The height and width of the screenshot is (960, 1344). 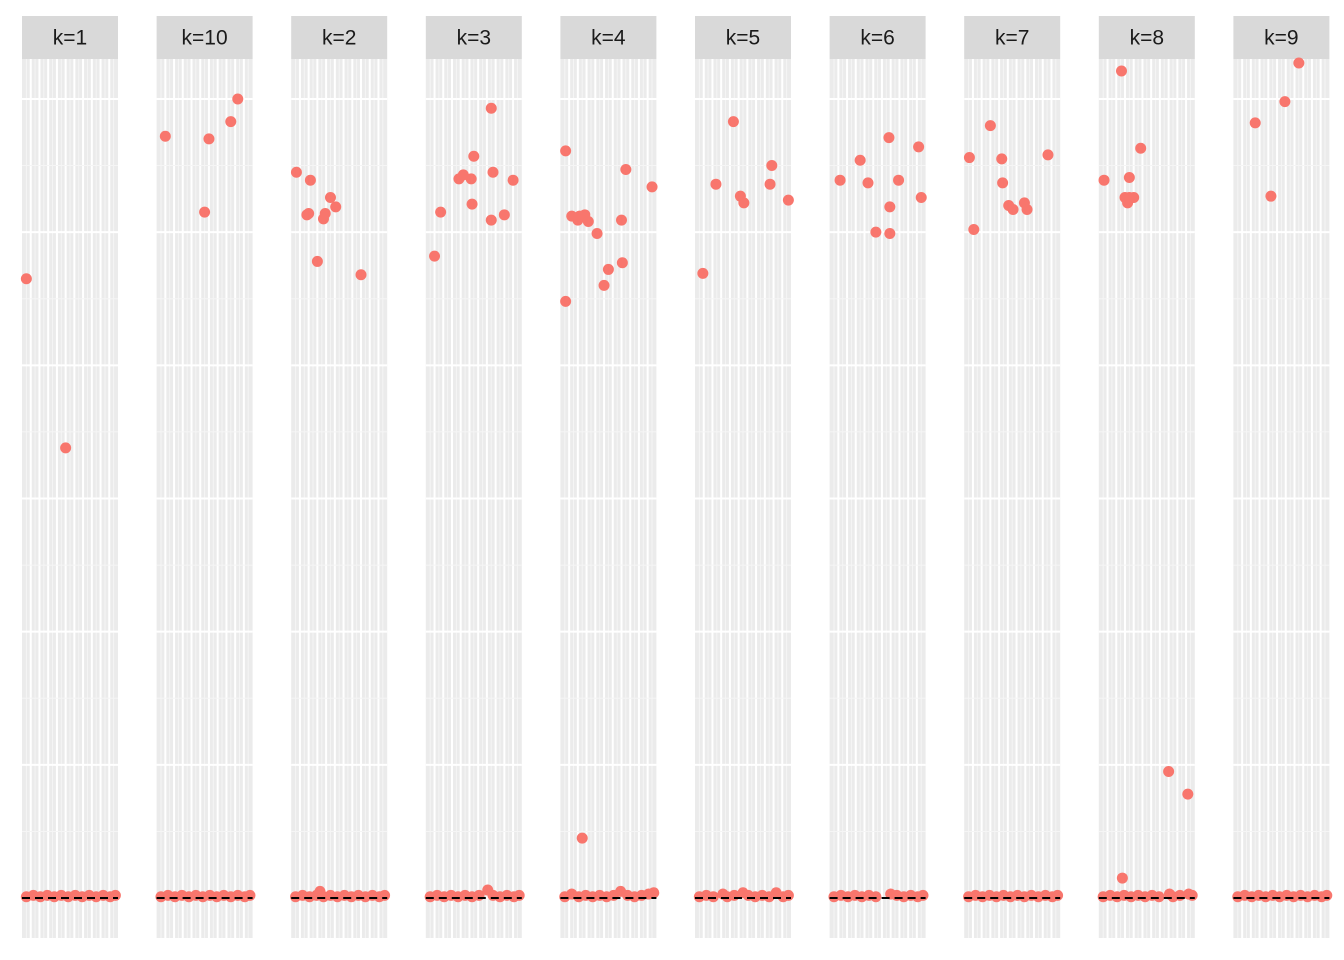 I want to click on facet-panel: k=2, so click(x=340, y=477).